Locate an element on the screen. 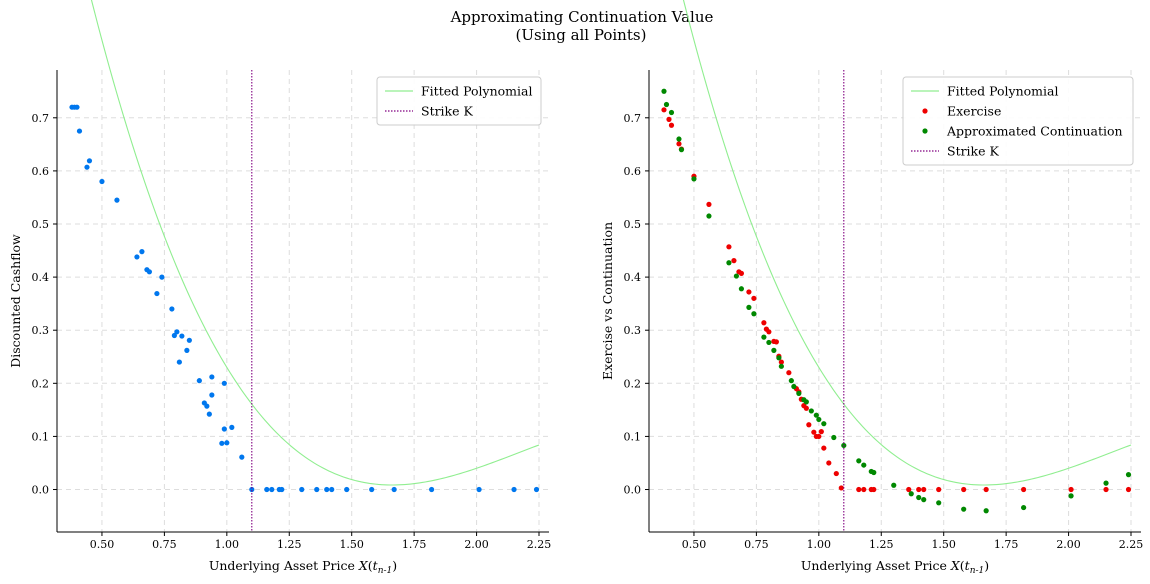 Image resolution: width=1150 pixels, height=584 pixels. legend: Fitted Polynomial Strike K is located at coordinates (459, 101).